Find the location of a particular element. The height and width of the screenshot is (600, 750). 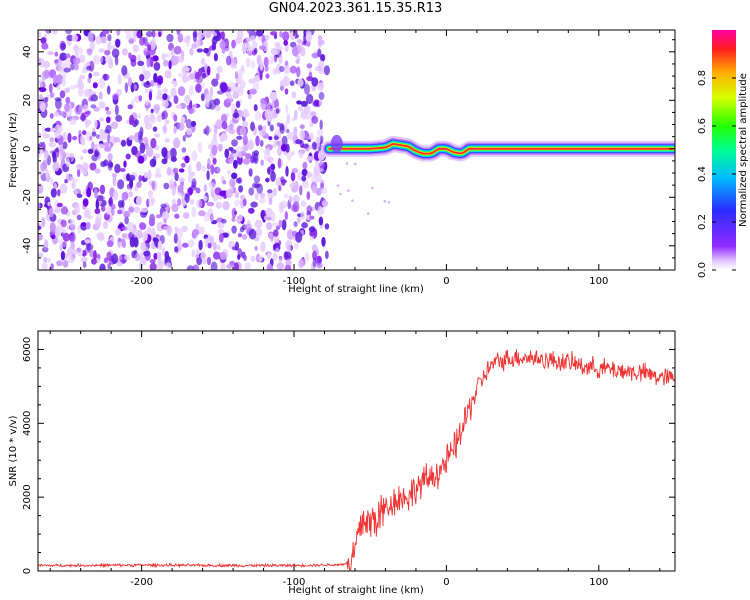

spectrogram-y-tick-label: -20 is located at coordinates (27, 197).